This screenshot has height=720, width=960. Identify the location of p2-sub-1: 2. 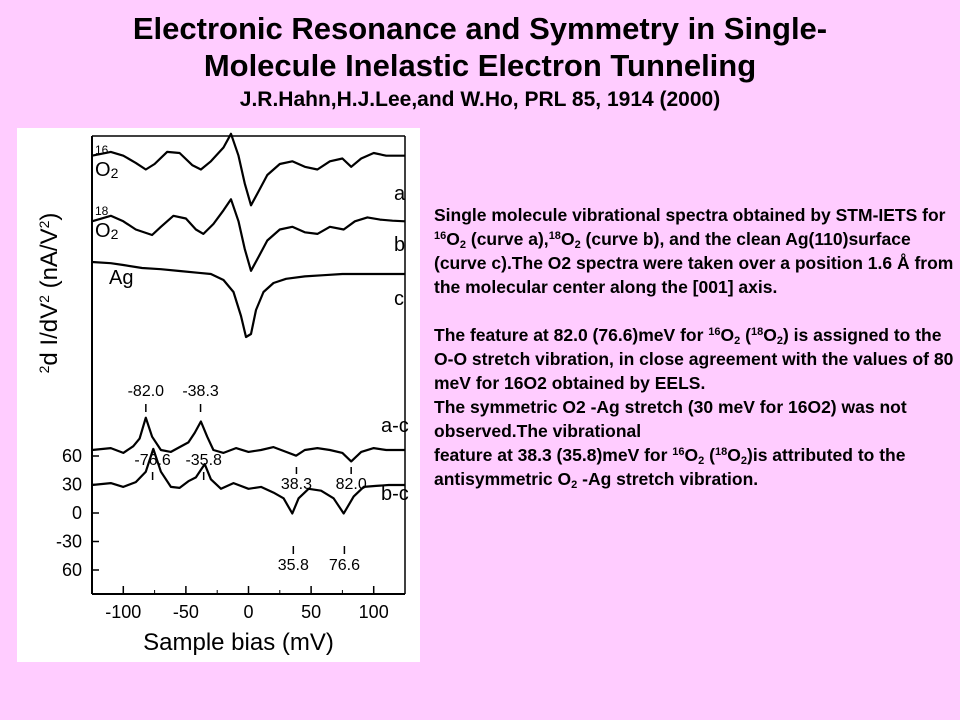
(737, 341).